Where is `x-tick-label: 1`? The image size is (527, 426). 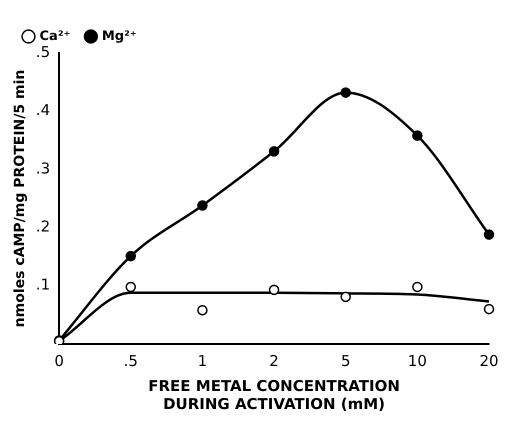 x-tick-label: 1 is located at coordinates (203, 361).